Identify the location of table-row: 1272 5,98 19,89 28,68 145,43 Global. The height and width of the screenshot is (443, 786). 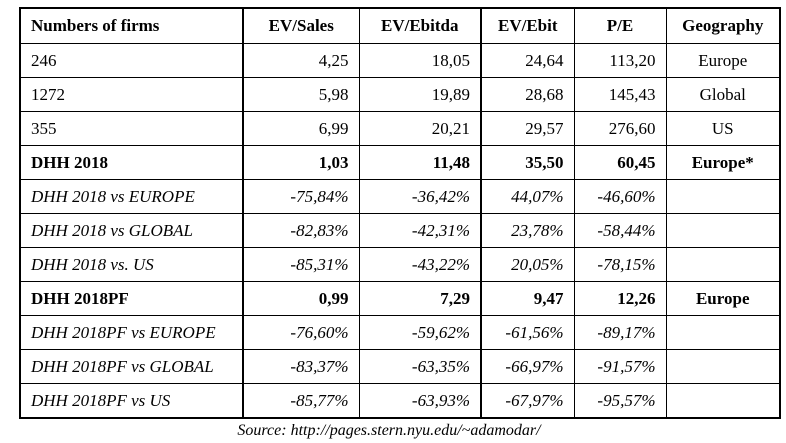
(400, 94).